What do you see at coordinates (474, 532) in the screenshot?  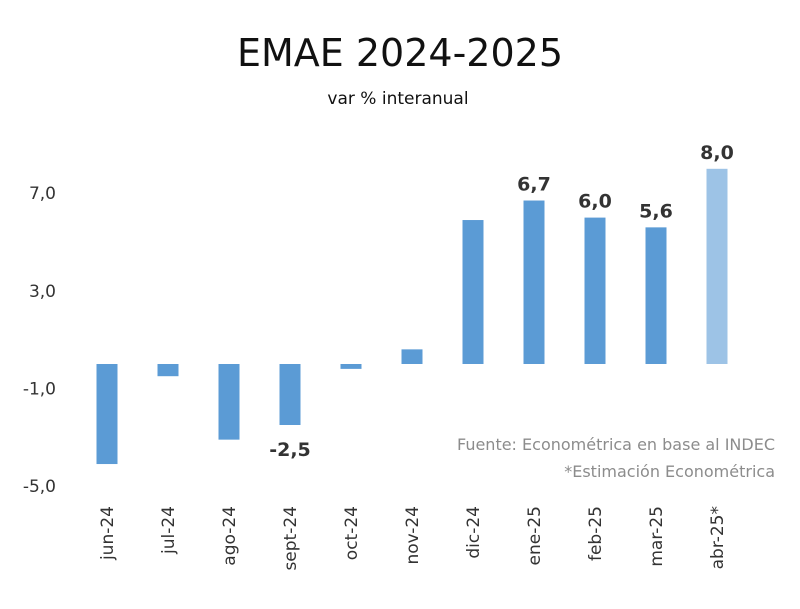 I see `x-tick-label: dic-24` at bounding box center [474, 532].